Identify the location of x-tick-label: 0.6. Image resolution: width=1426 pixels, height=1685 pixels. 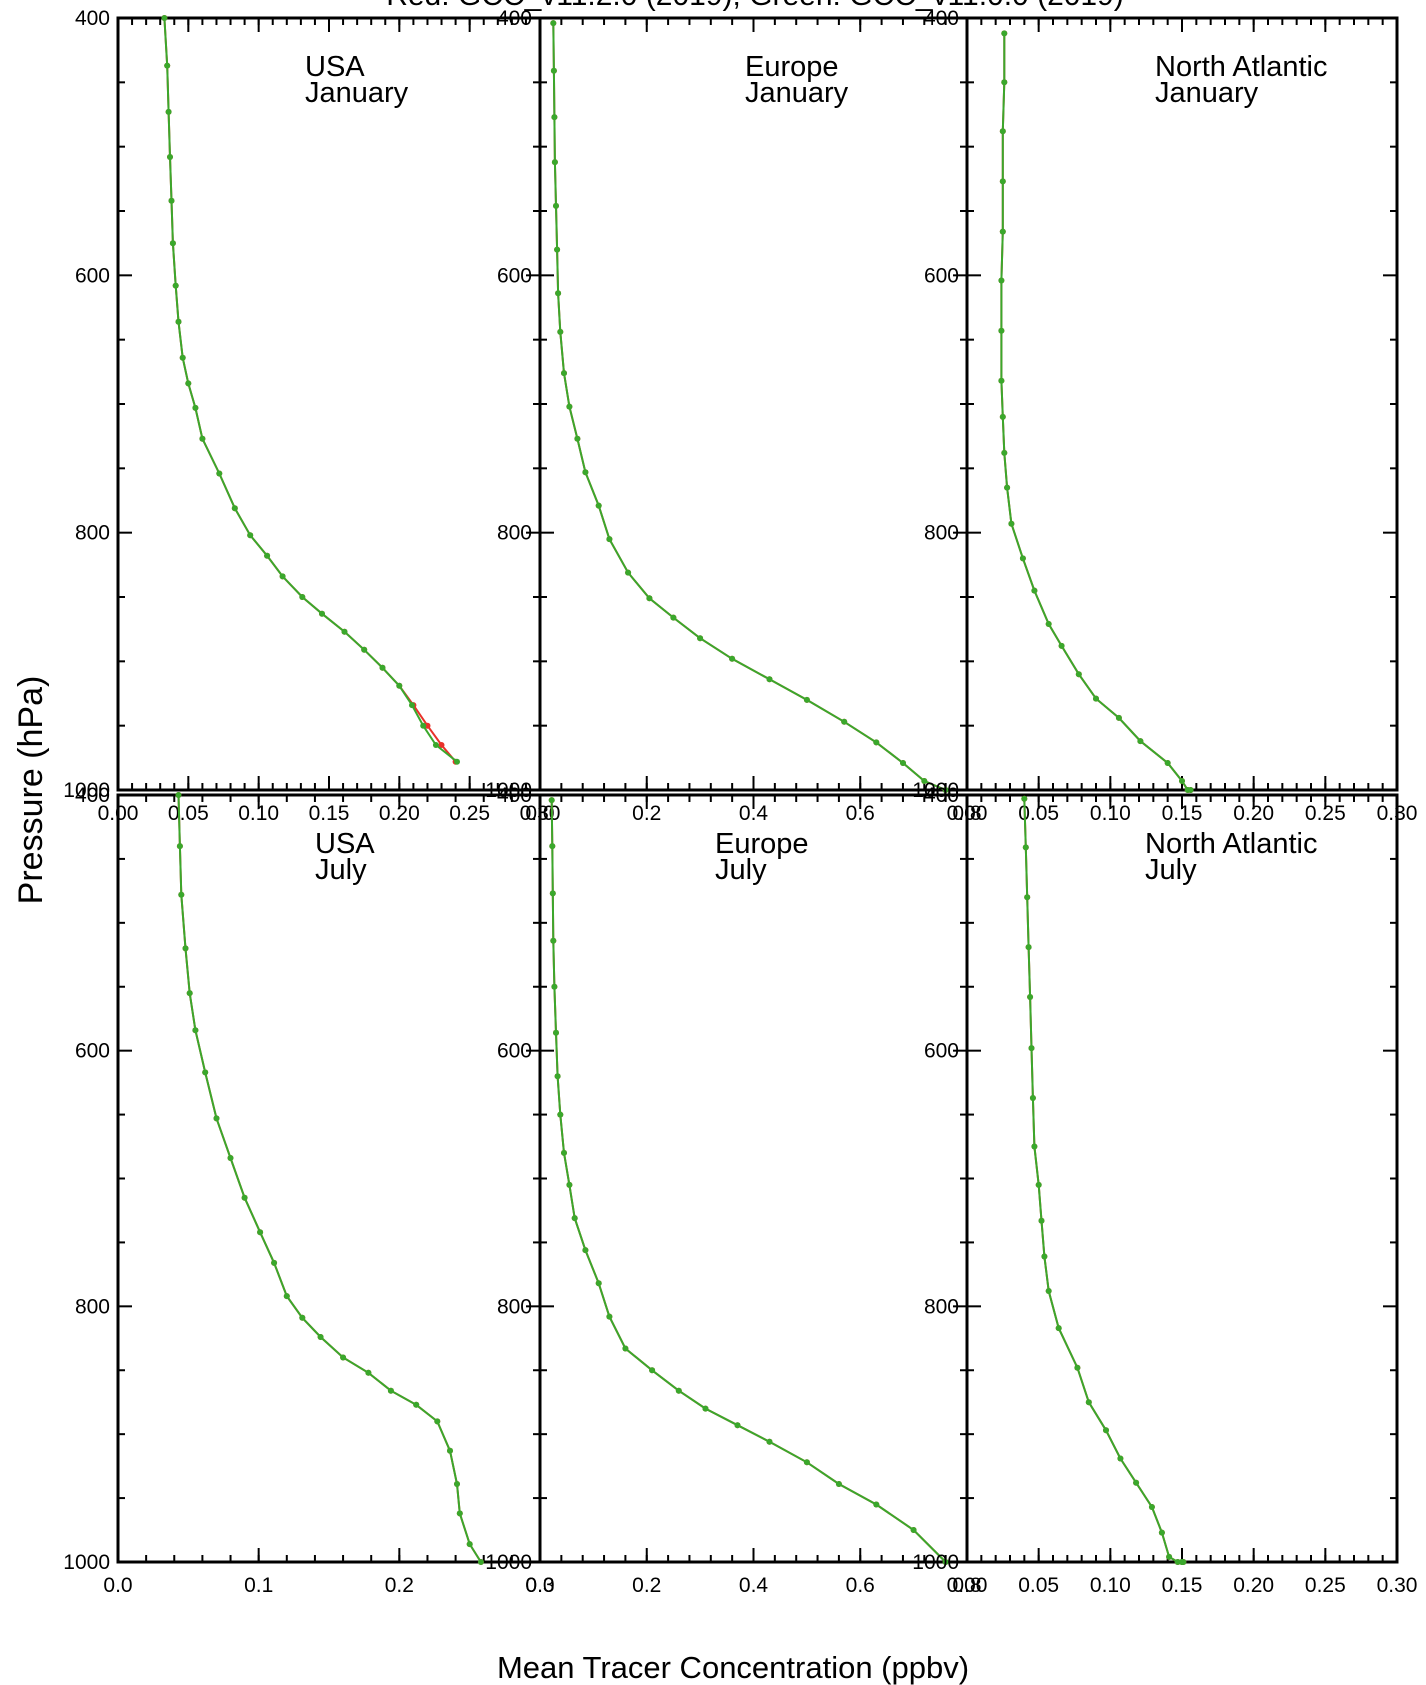
(860, 1585).